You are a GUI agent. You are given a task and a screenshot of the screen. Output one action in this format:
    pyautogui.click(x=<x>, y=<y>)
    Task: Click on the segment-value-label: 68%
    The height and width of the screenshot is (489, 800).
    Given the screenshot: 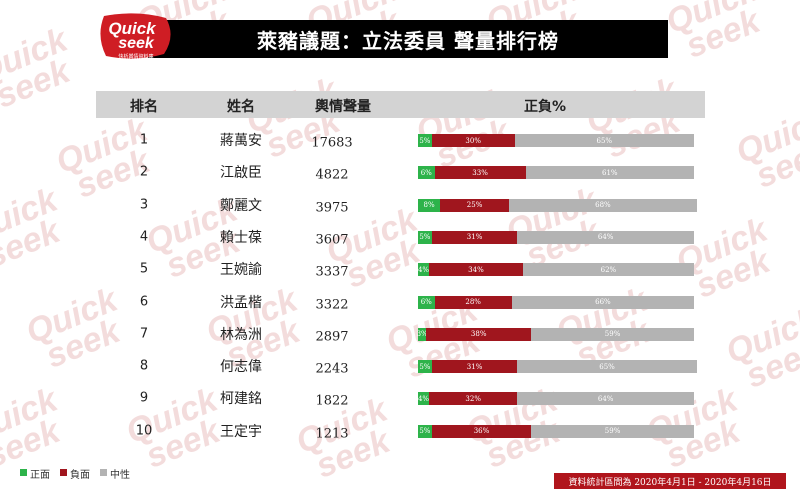 What is the action you would take?
    pyautogui.click(x=603, y=205)
    